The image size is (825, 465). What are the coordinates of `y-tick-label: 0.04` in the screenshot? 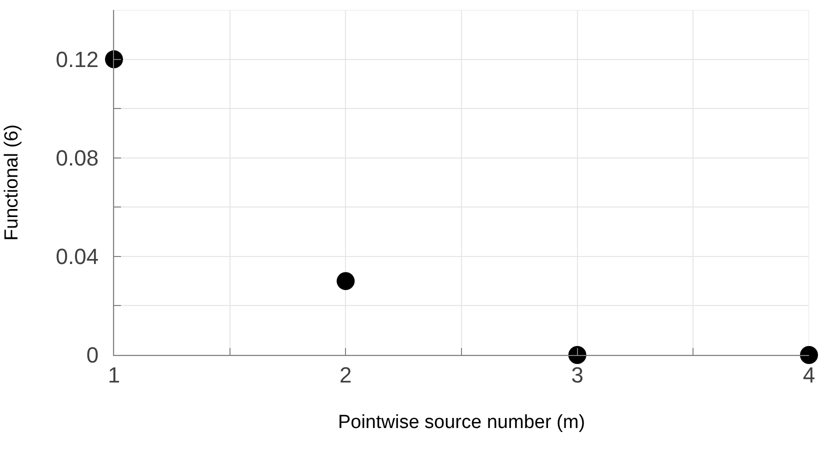 It's located at (77, 257).